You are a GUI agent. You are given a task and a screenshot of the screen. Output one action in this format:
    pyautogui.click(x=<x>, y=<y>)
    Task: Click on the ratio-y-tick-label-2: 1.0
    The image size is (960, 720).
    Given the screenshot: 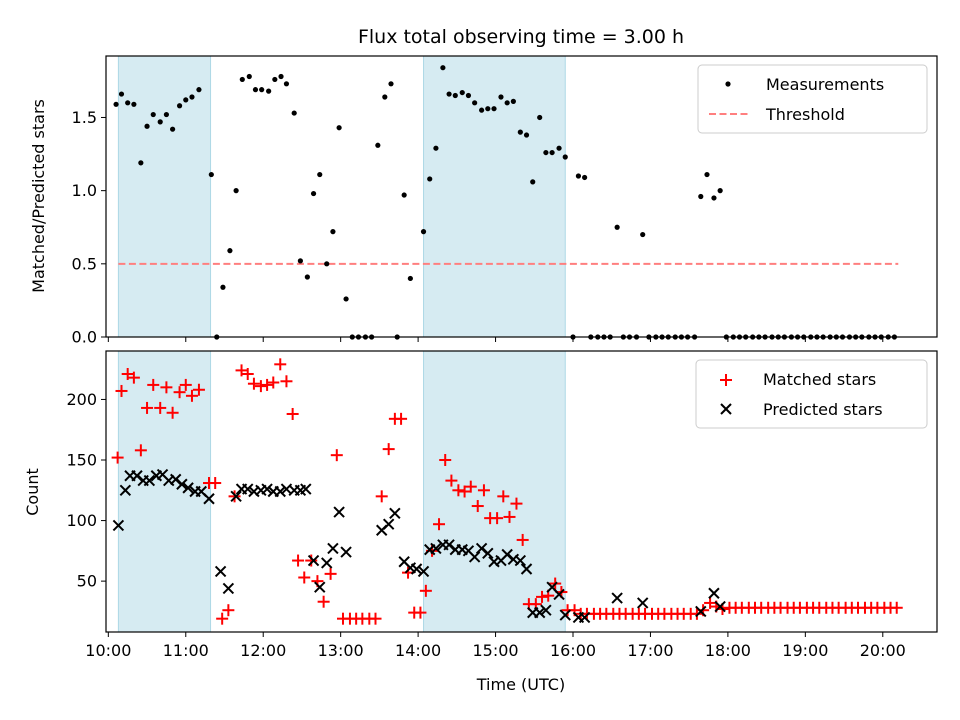 What is the action you would take?
    pyautogui.click(x=84, y=190)
    